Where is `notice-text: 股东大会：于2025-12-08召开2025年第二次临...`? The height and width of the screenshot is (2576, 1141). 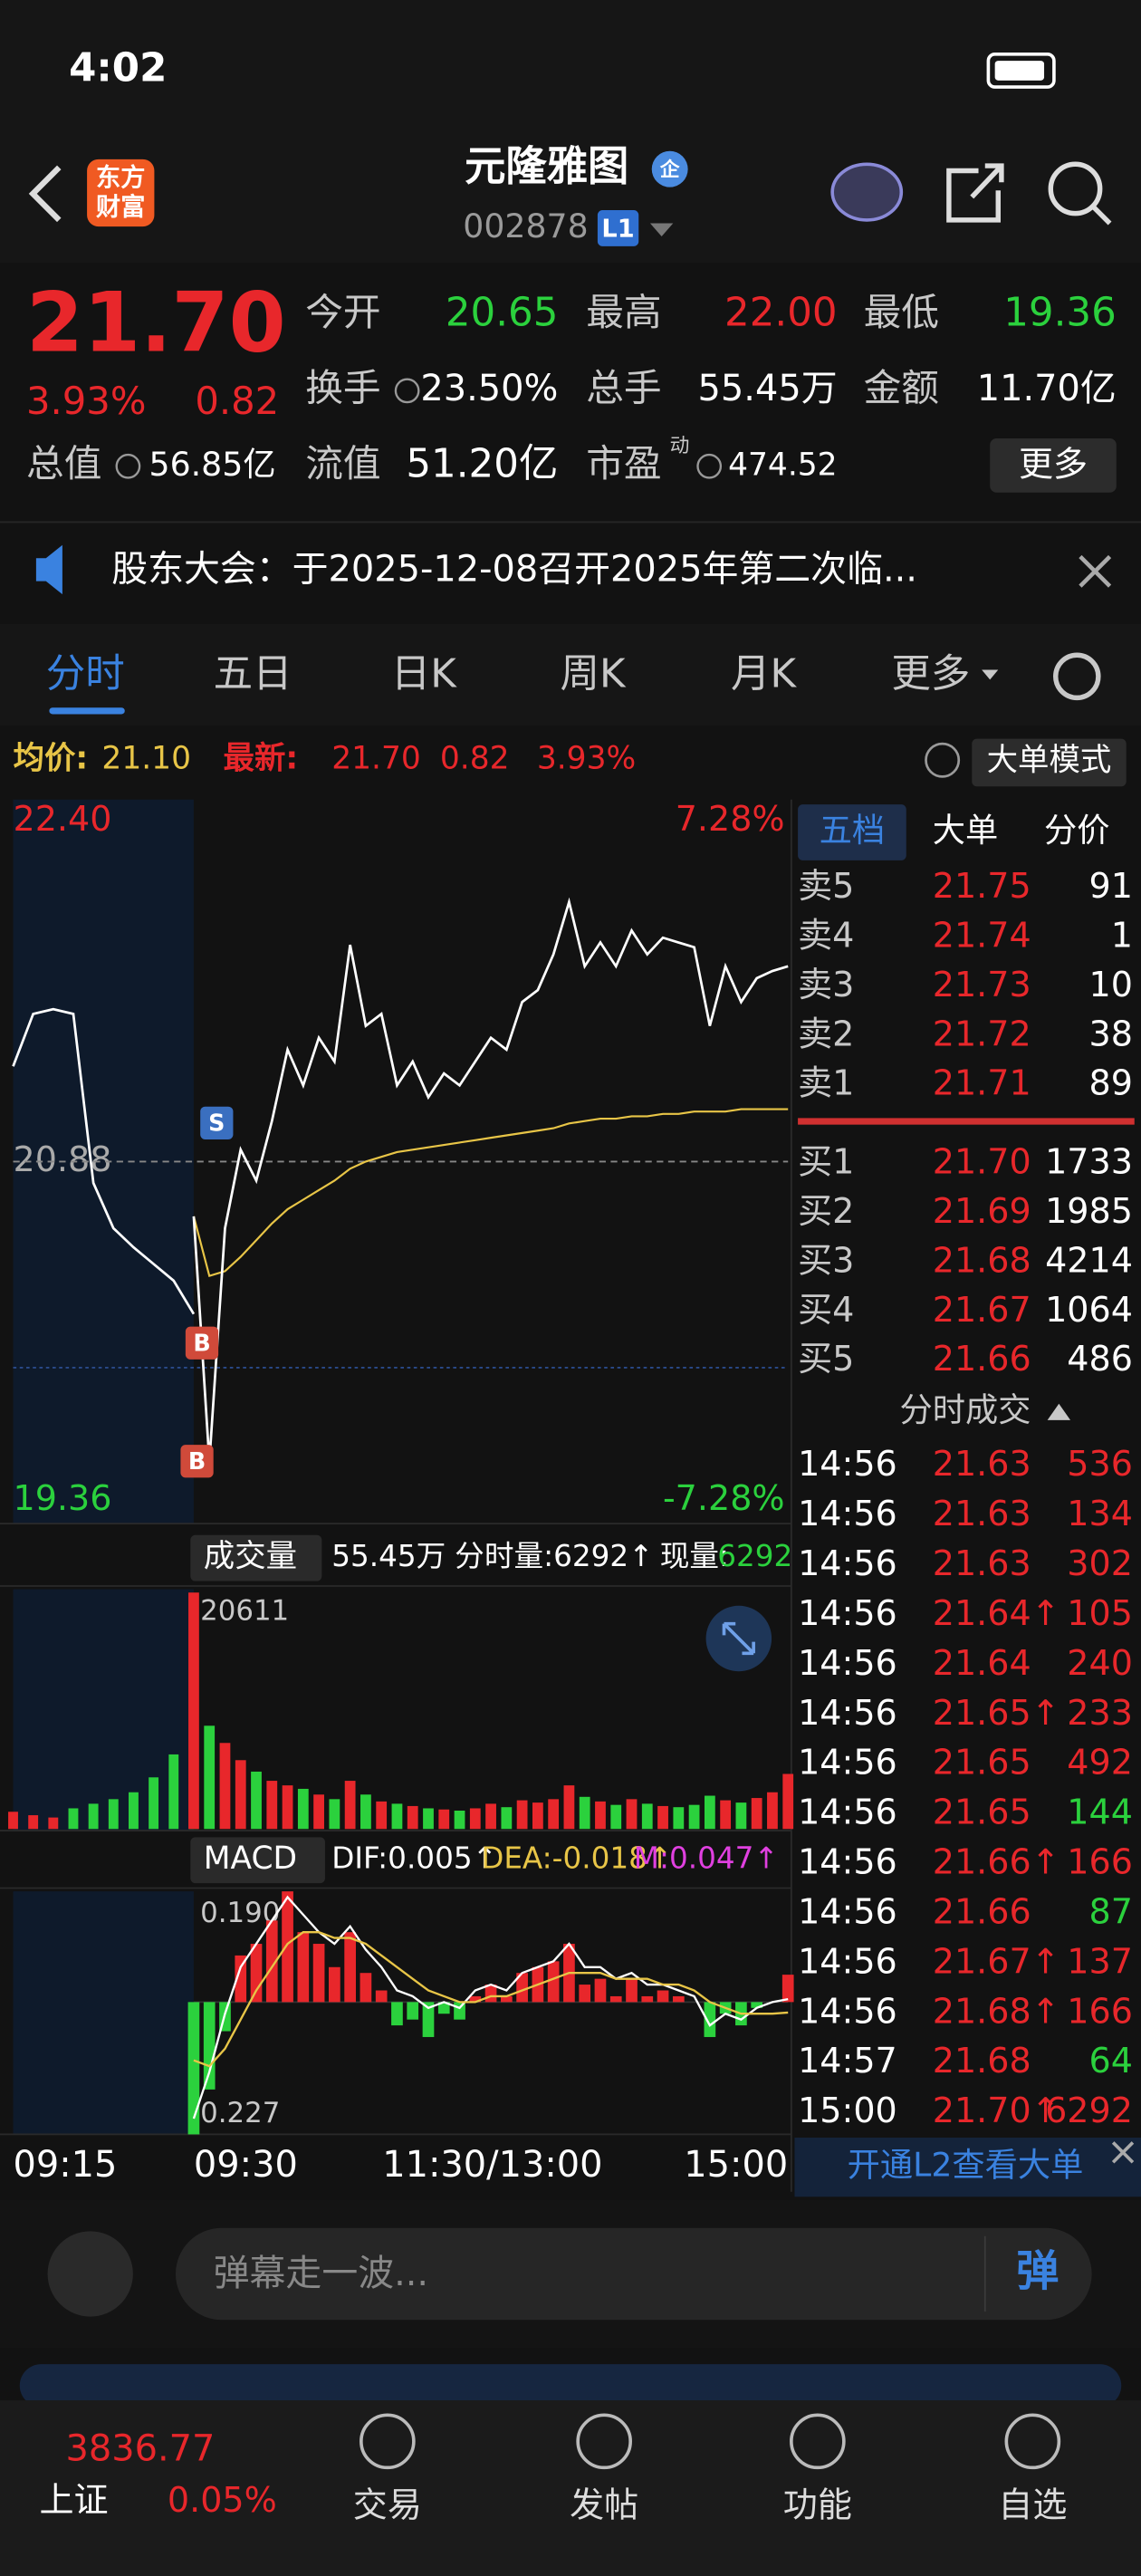
notice-text: 股东大会：于2025-12-08召开2025年第二次临... is located at coordinates (514, 569).